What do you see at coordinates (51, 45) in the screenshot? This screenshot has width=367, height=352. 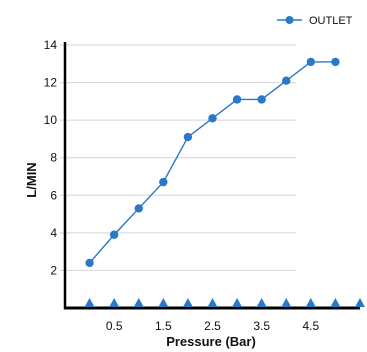 I see `y-tick-14: 14` at bounding box center [51, 45].